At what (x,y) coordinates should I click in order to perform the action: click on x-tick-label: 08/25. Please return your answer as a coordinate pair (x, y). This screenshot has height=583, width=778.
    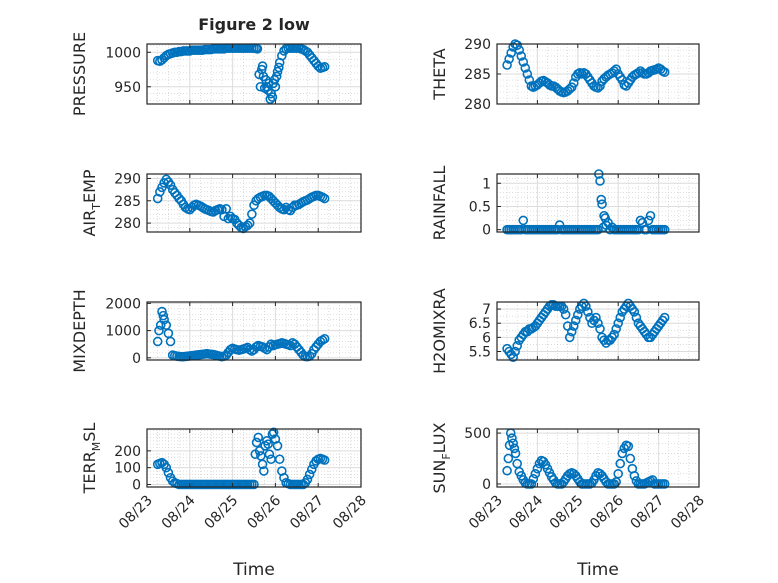
    Looking at the image, I should click on (567, 513).